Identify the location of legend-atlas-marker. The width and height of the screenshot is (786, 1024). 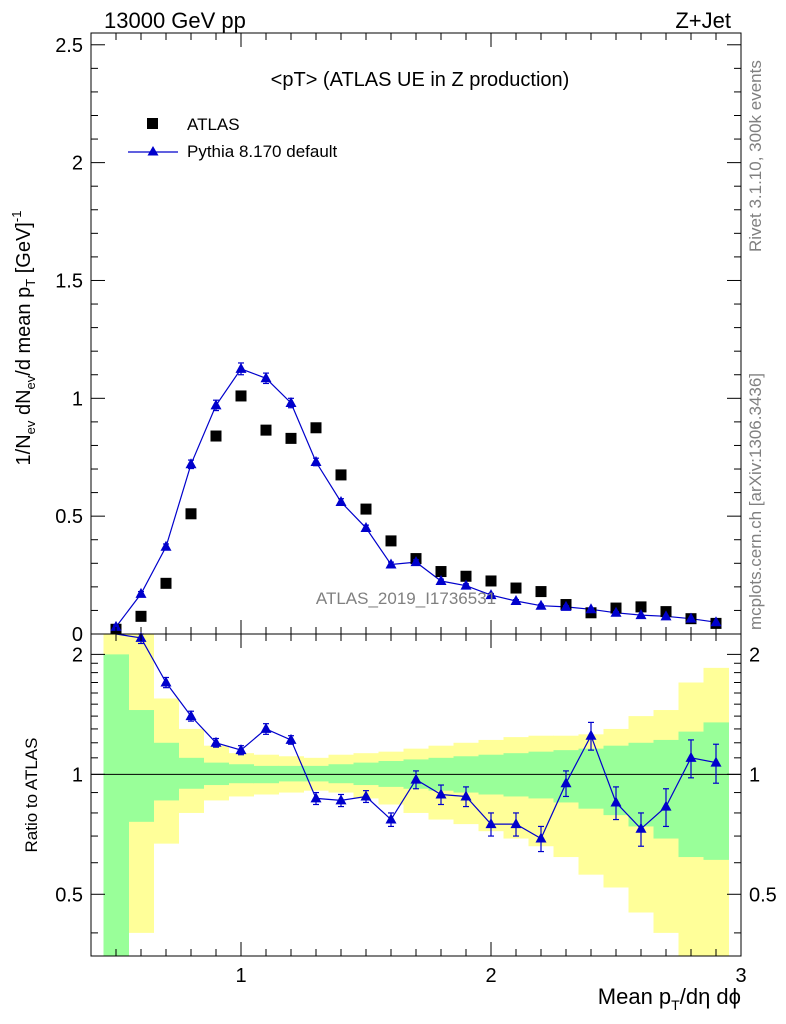
(152, 123).